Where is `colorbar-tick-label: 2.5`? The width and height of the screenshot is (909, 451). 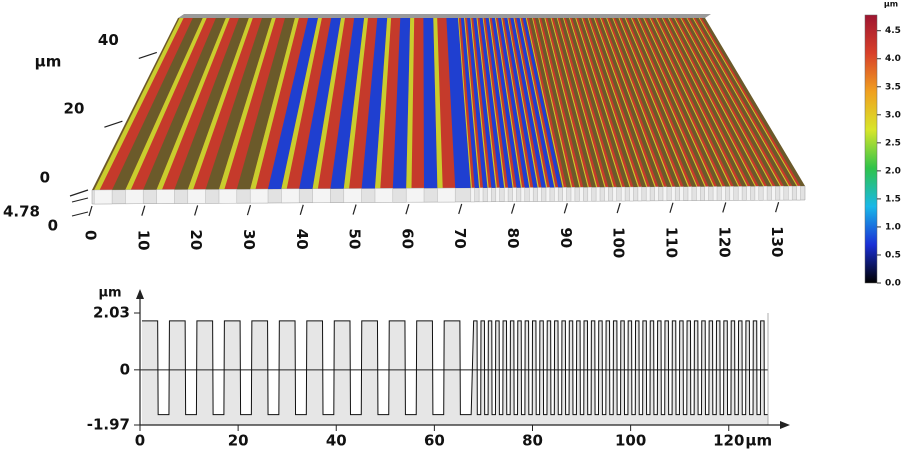
colorbar-tick-label: 2.5 is located at coordinates (893, 143).